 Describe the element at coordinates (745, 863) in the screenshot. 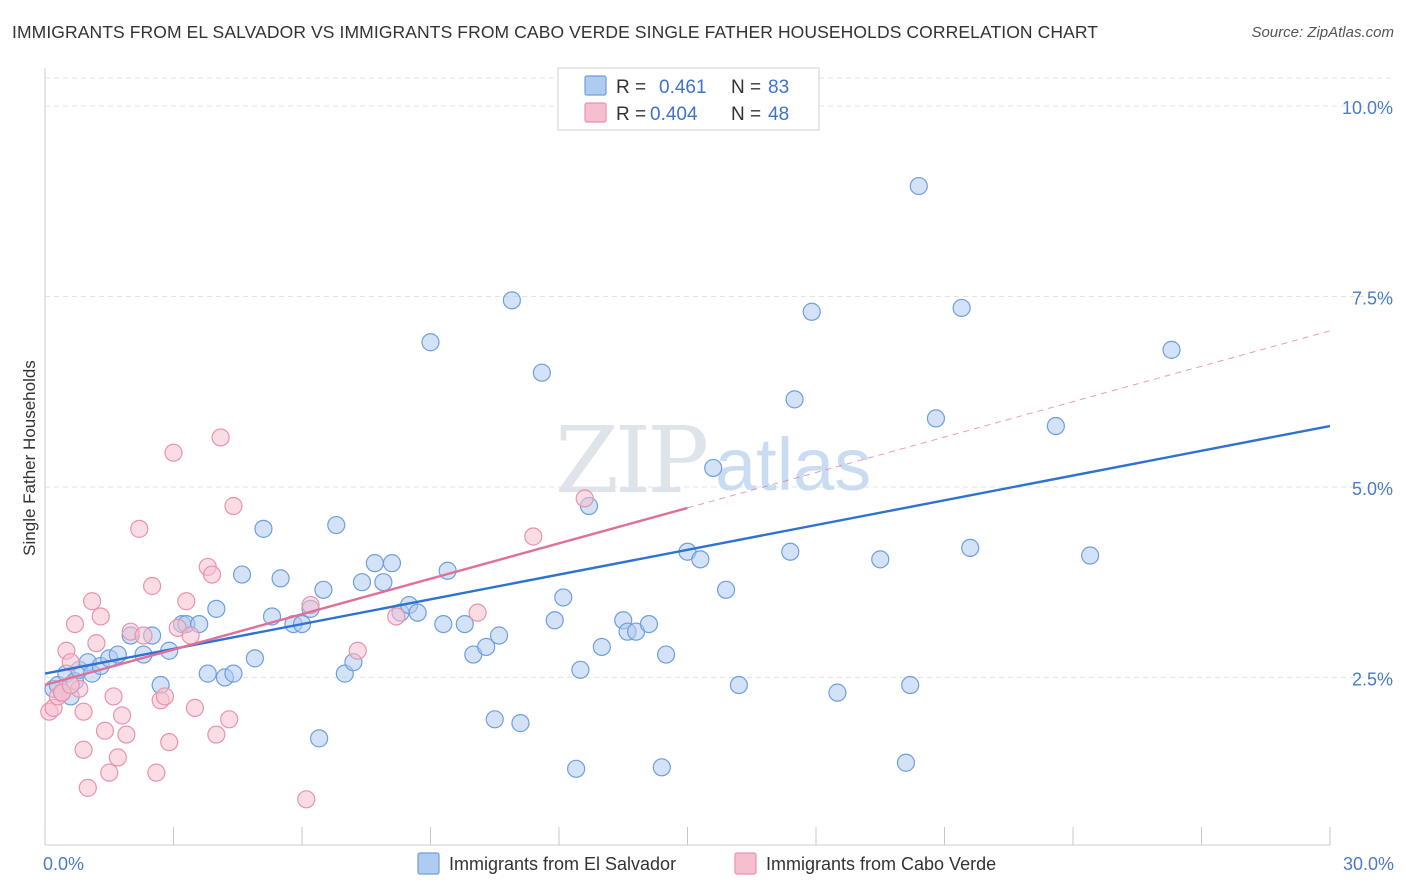

I see `bottom-legend-swatch-pink` at that location.